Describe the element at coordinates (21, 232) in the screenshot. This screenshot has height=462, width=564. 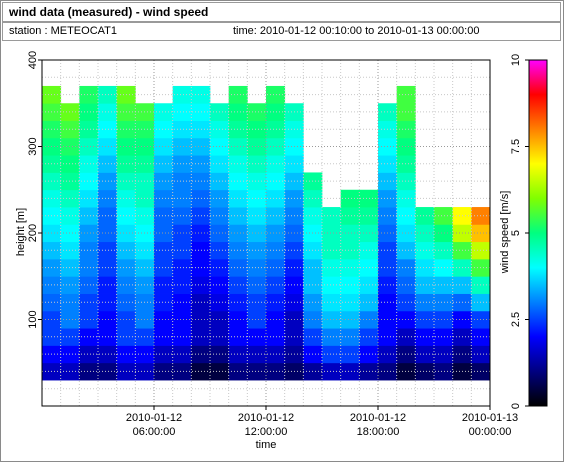
I see `y-axis-label: height [m]` at that location.